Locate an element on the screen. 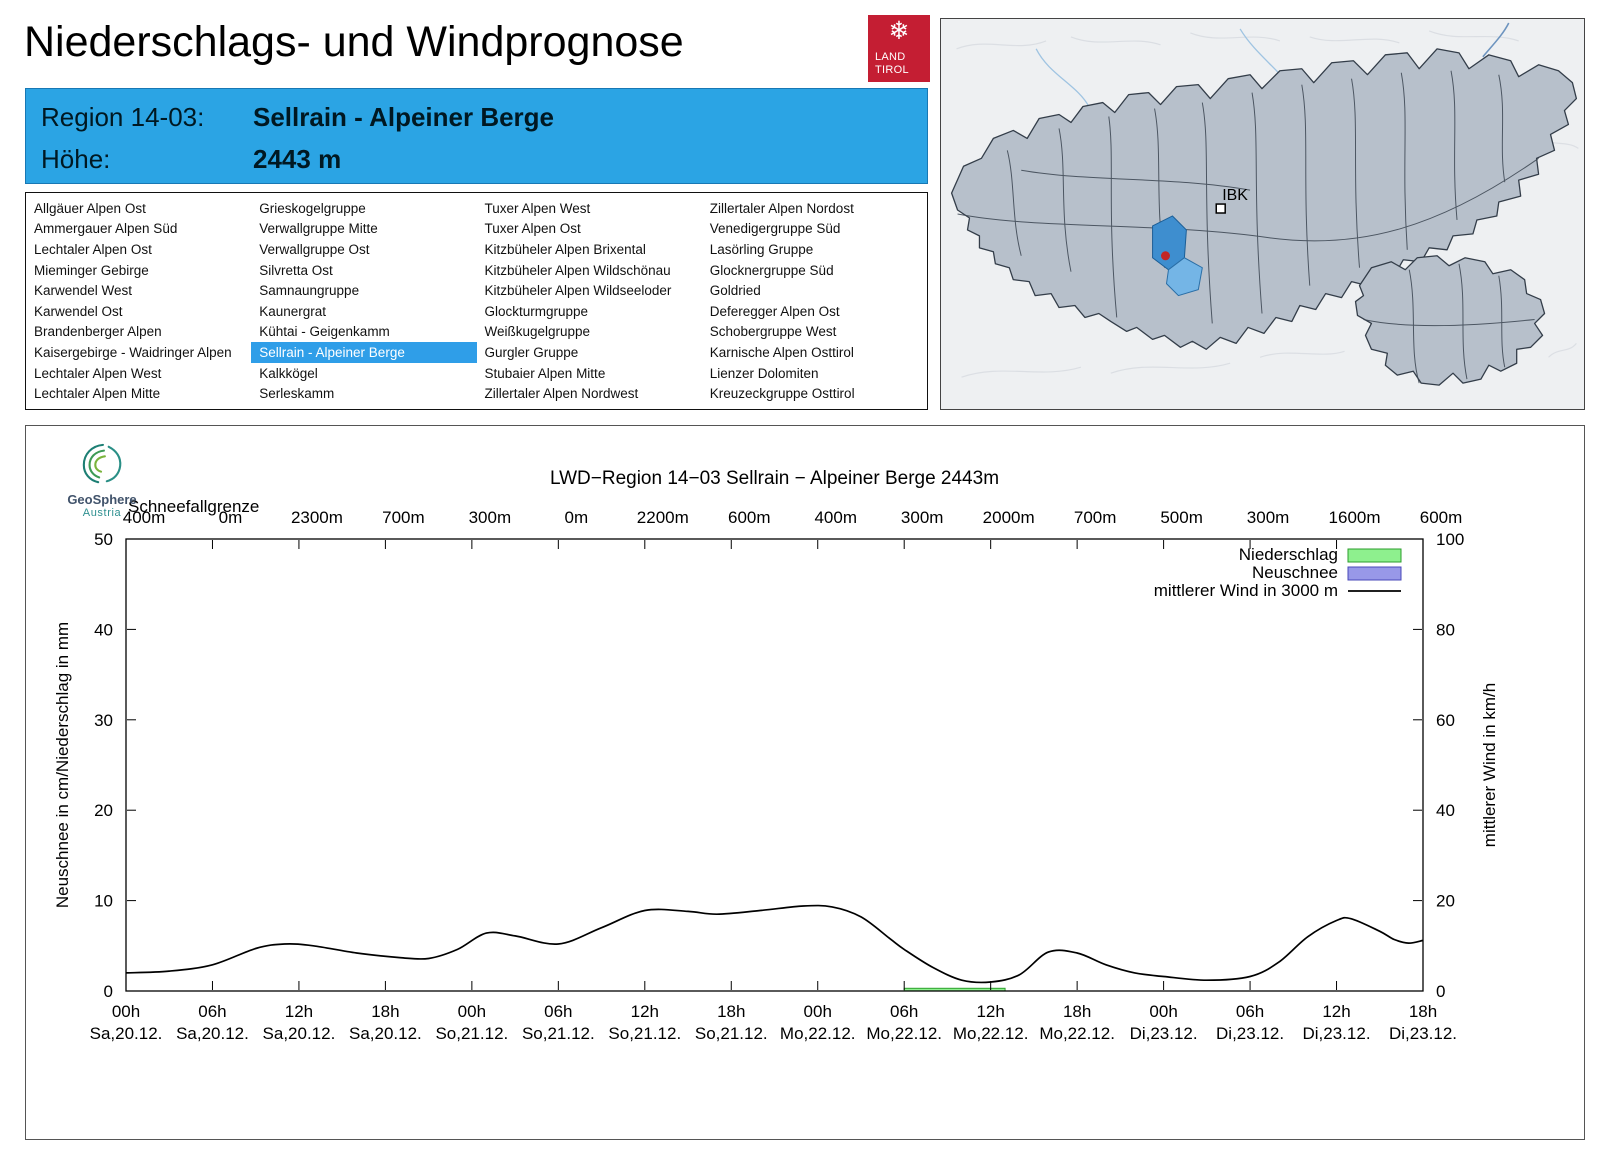 The image size is (1600, 1153). region-list-item: Verwallgruppe Mitte is located at coordinates (318, 229).